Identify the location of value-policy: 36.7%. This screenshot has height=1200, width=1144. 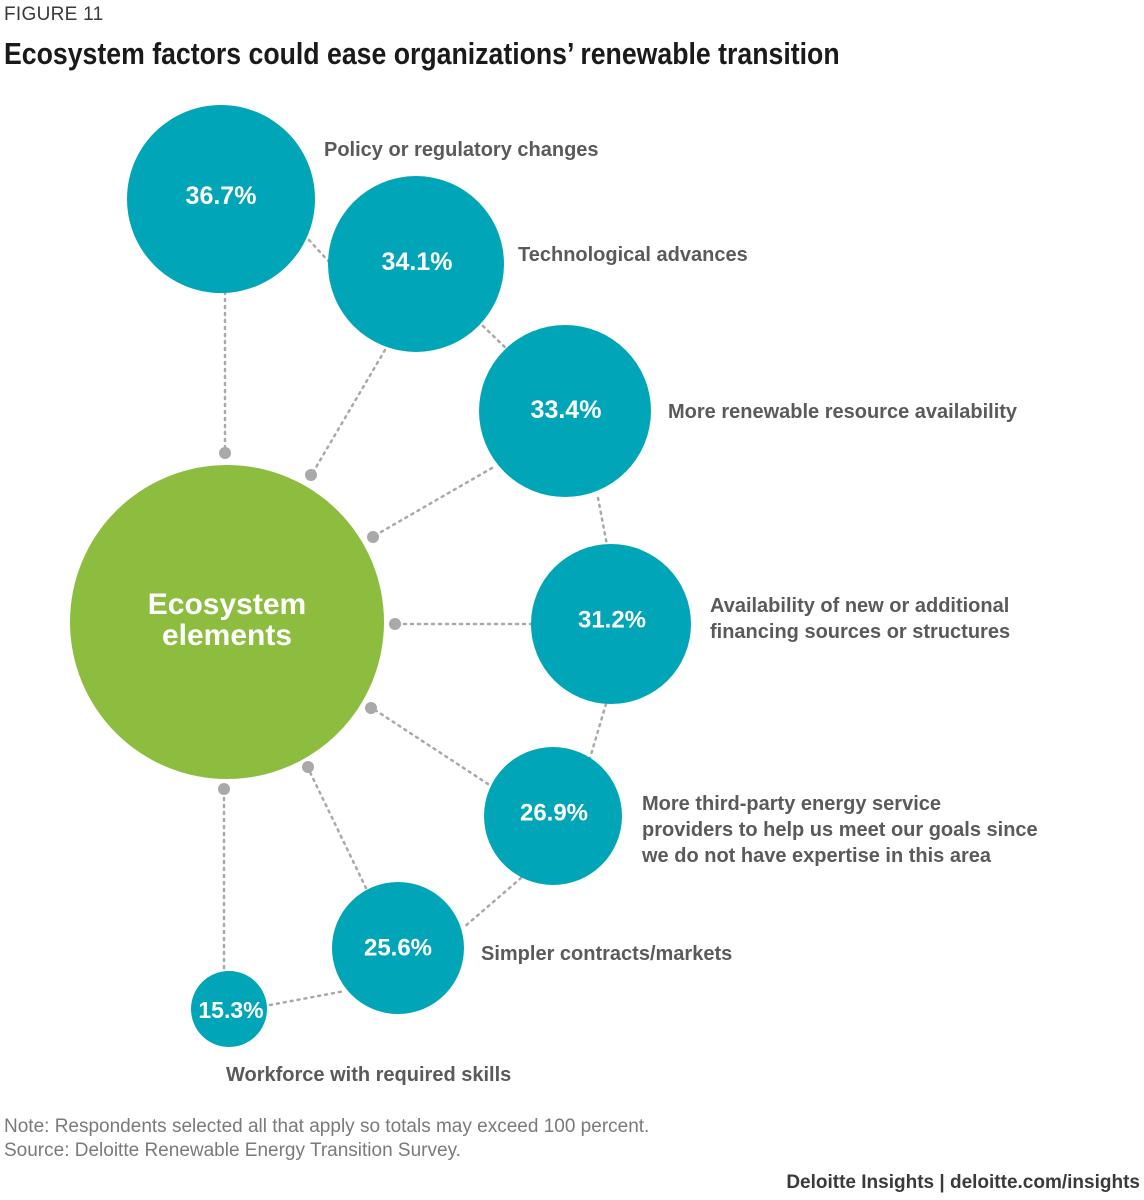
(221, 196).